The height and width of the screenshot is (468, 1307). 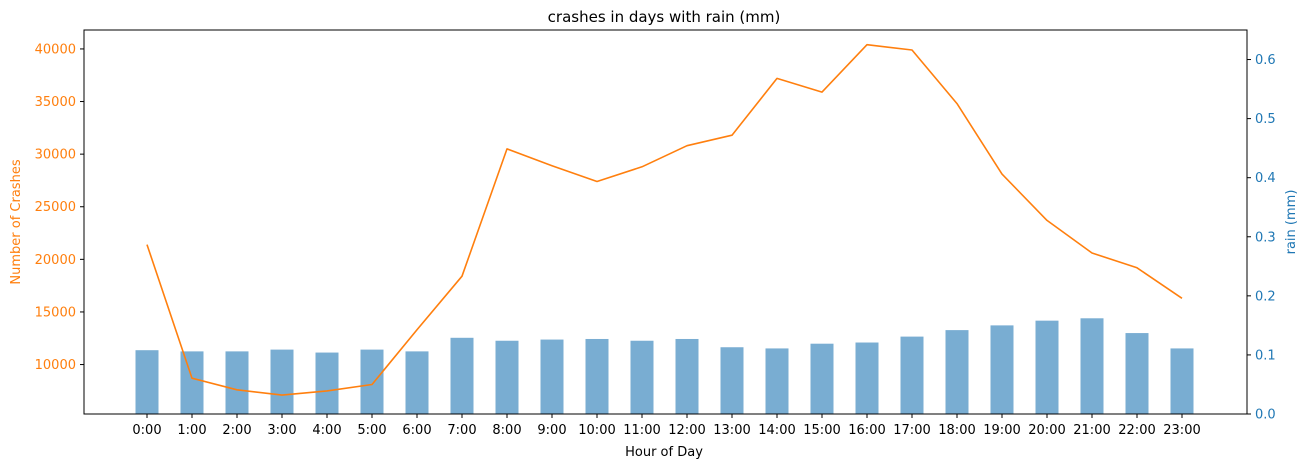 What do you see at coordinates (1265, 355) in the screenshot?
I see `right-y-tick-label: 0.1` at bounding box center [1265, 355].